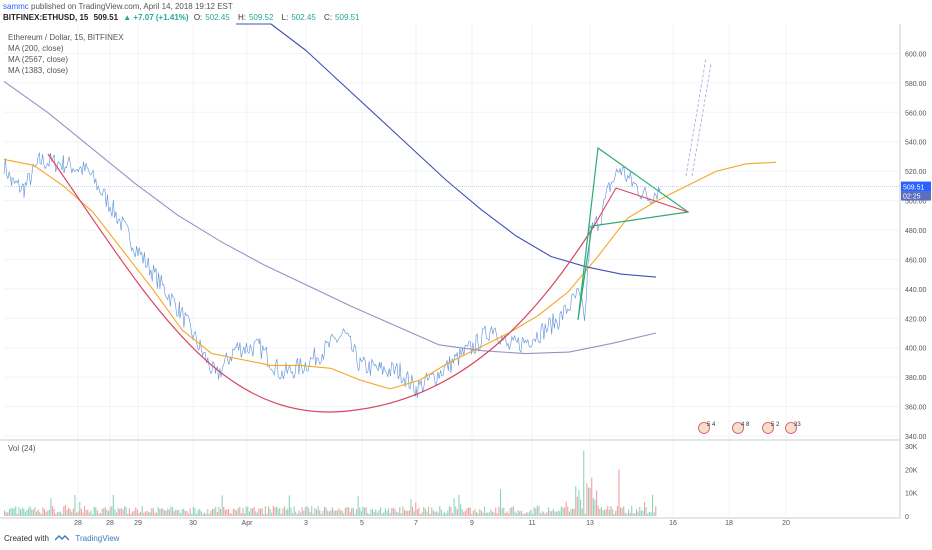  I want to click on legend-ma1383: MA (1383, close), so click(38, 70).